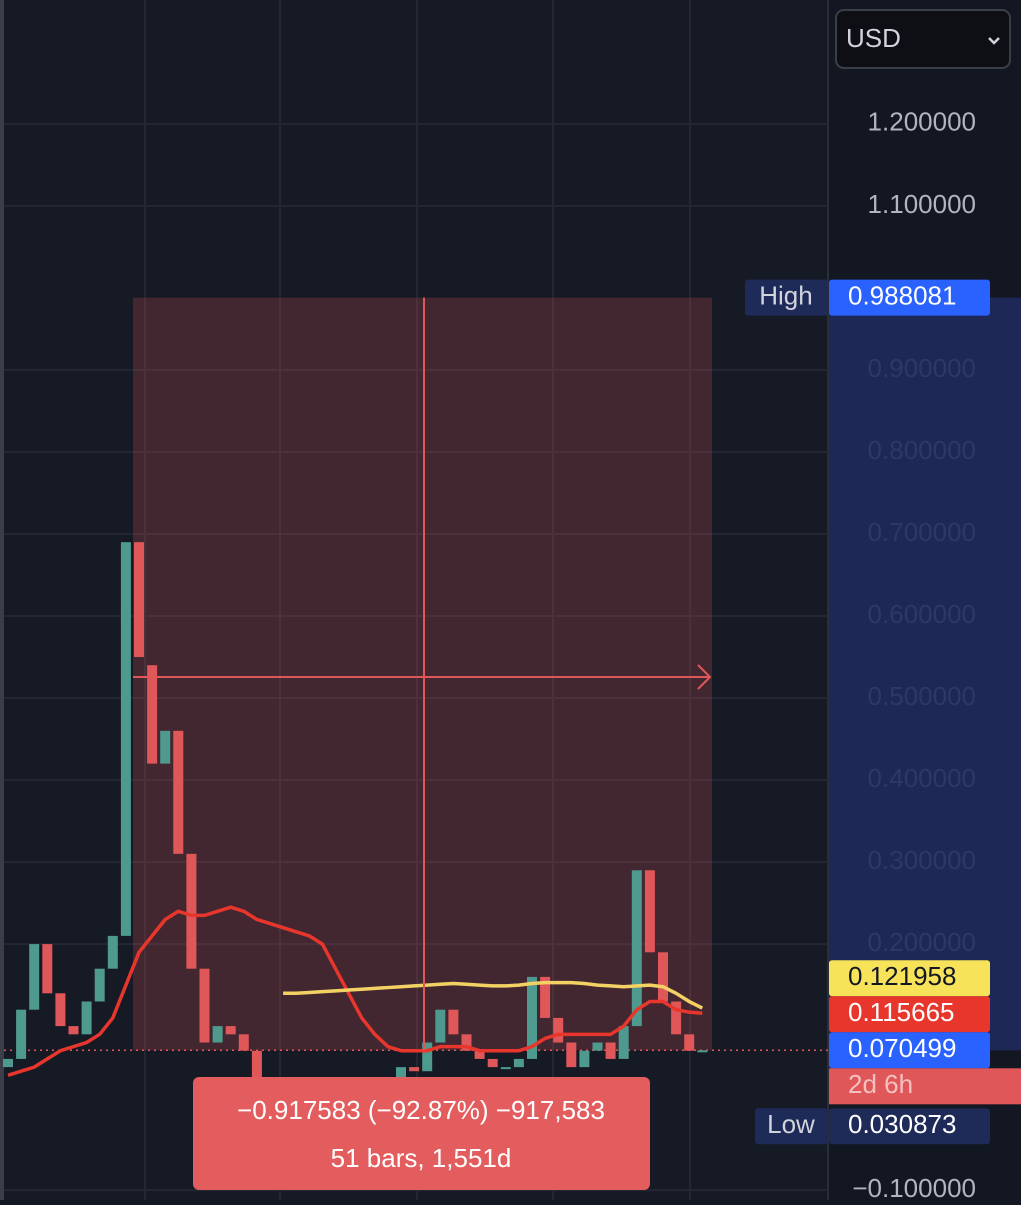 This screenshot has width=1021, height=1205. I want to click on measure-span: 51 bars, 1,551d, so click(421, 1158).